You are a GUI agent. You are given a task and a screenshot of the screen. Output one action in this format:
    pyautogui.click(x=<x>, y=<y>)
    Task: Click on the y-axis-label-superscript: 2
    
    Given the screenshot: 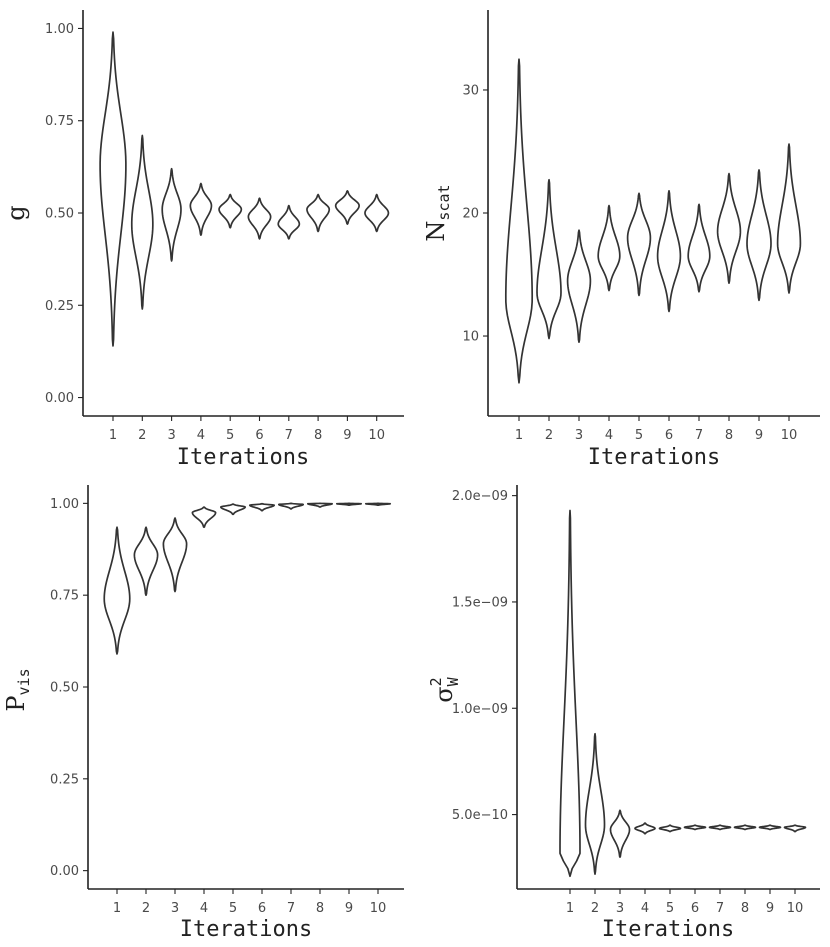 What is the action you would take?
    pyautogui.click(x=436, y=681)
    